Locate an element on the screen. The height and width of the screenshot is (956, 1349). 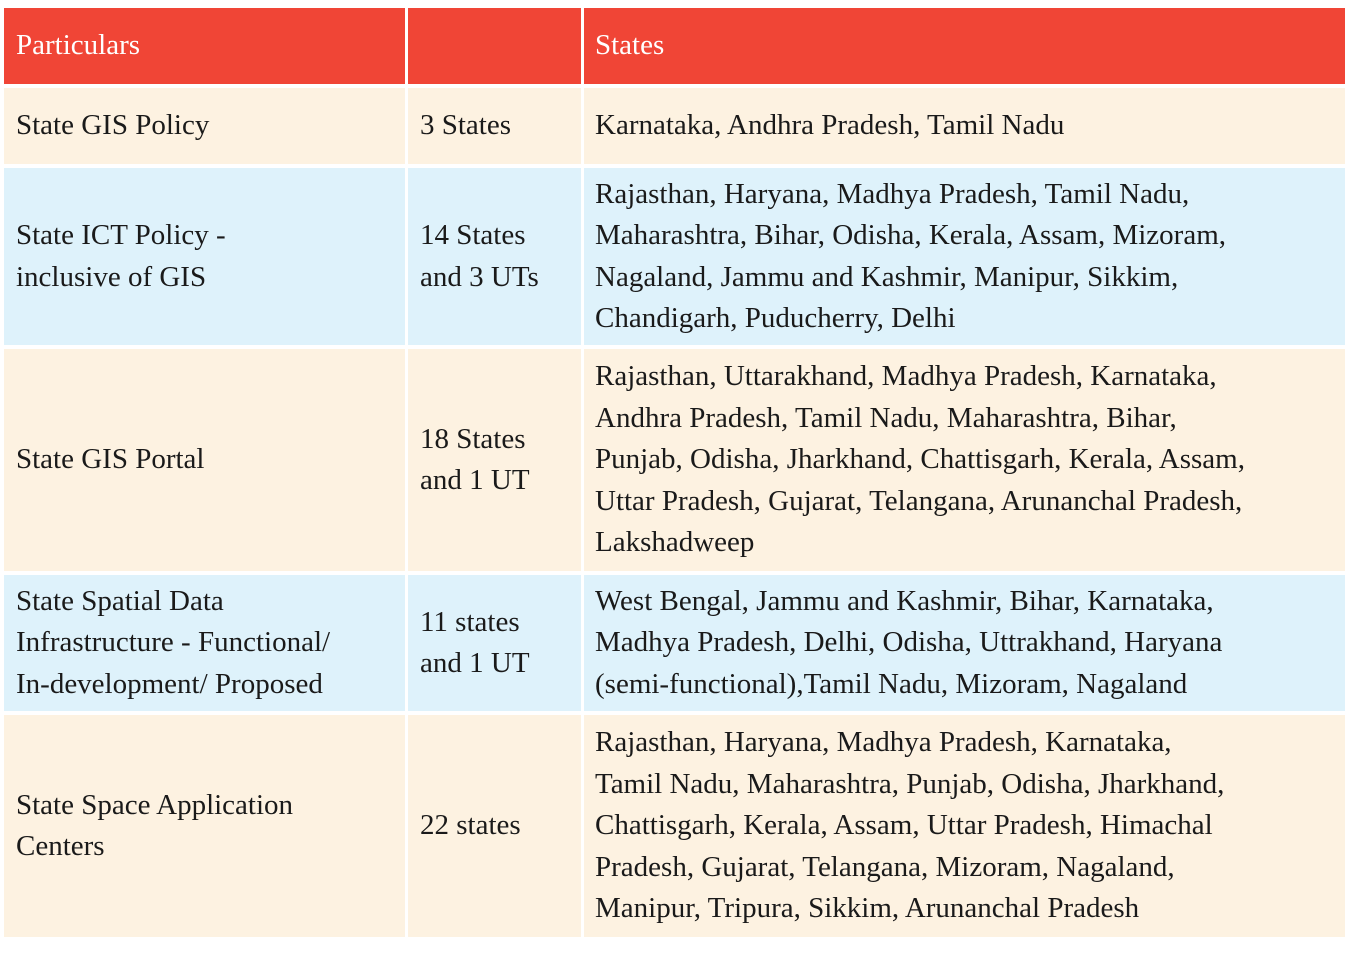
row-1-particulars: State GIS Policy is located at coordinates (204, 126).